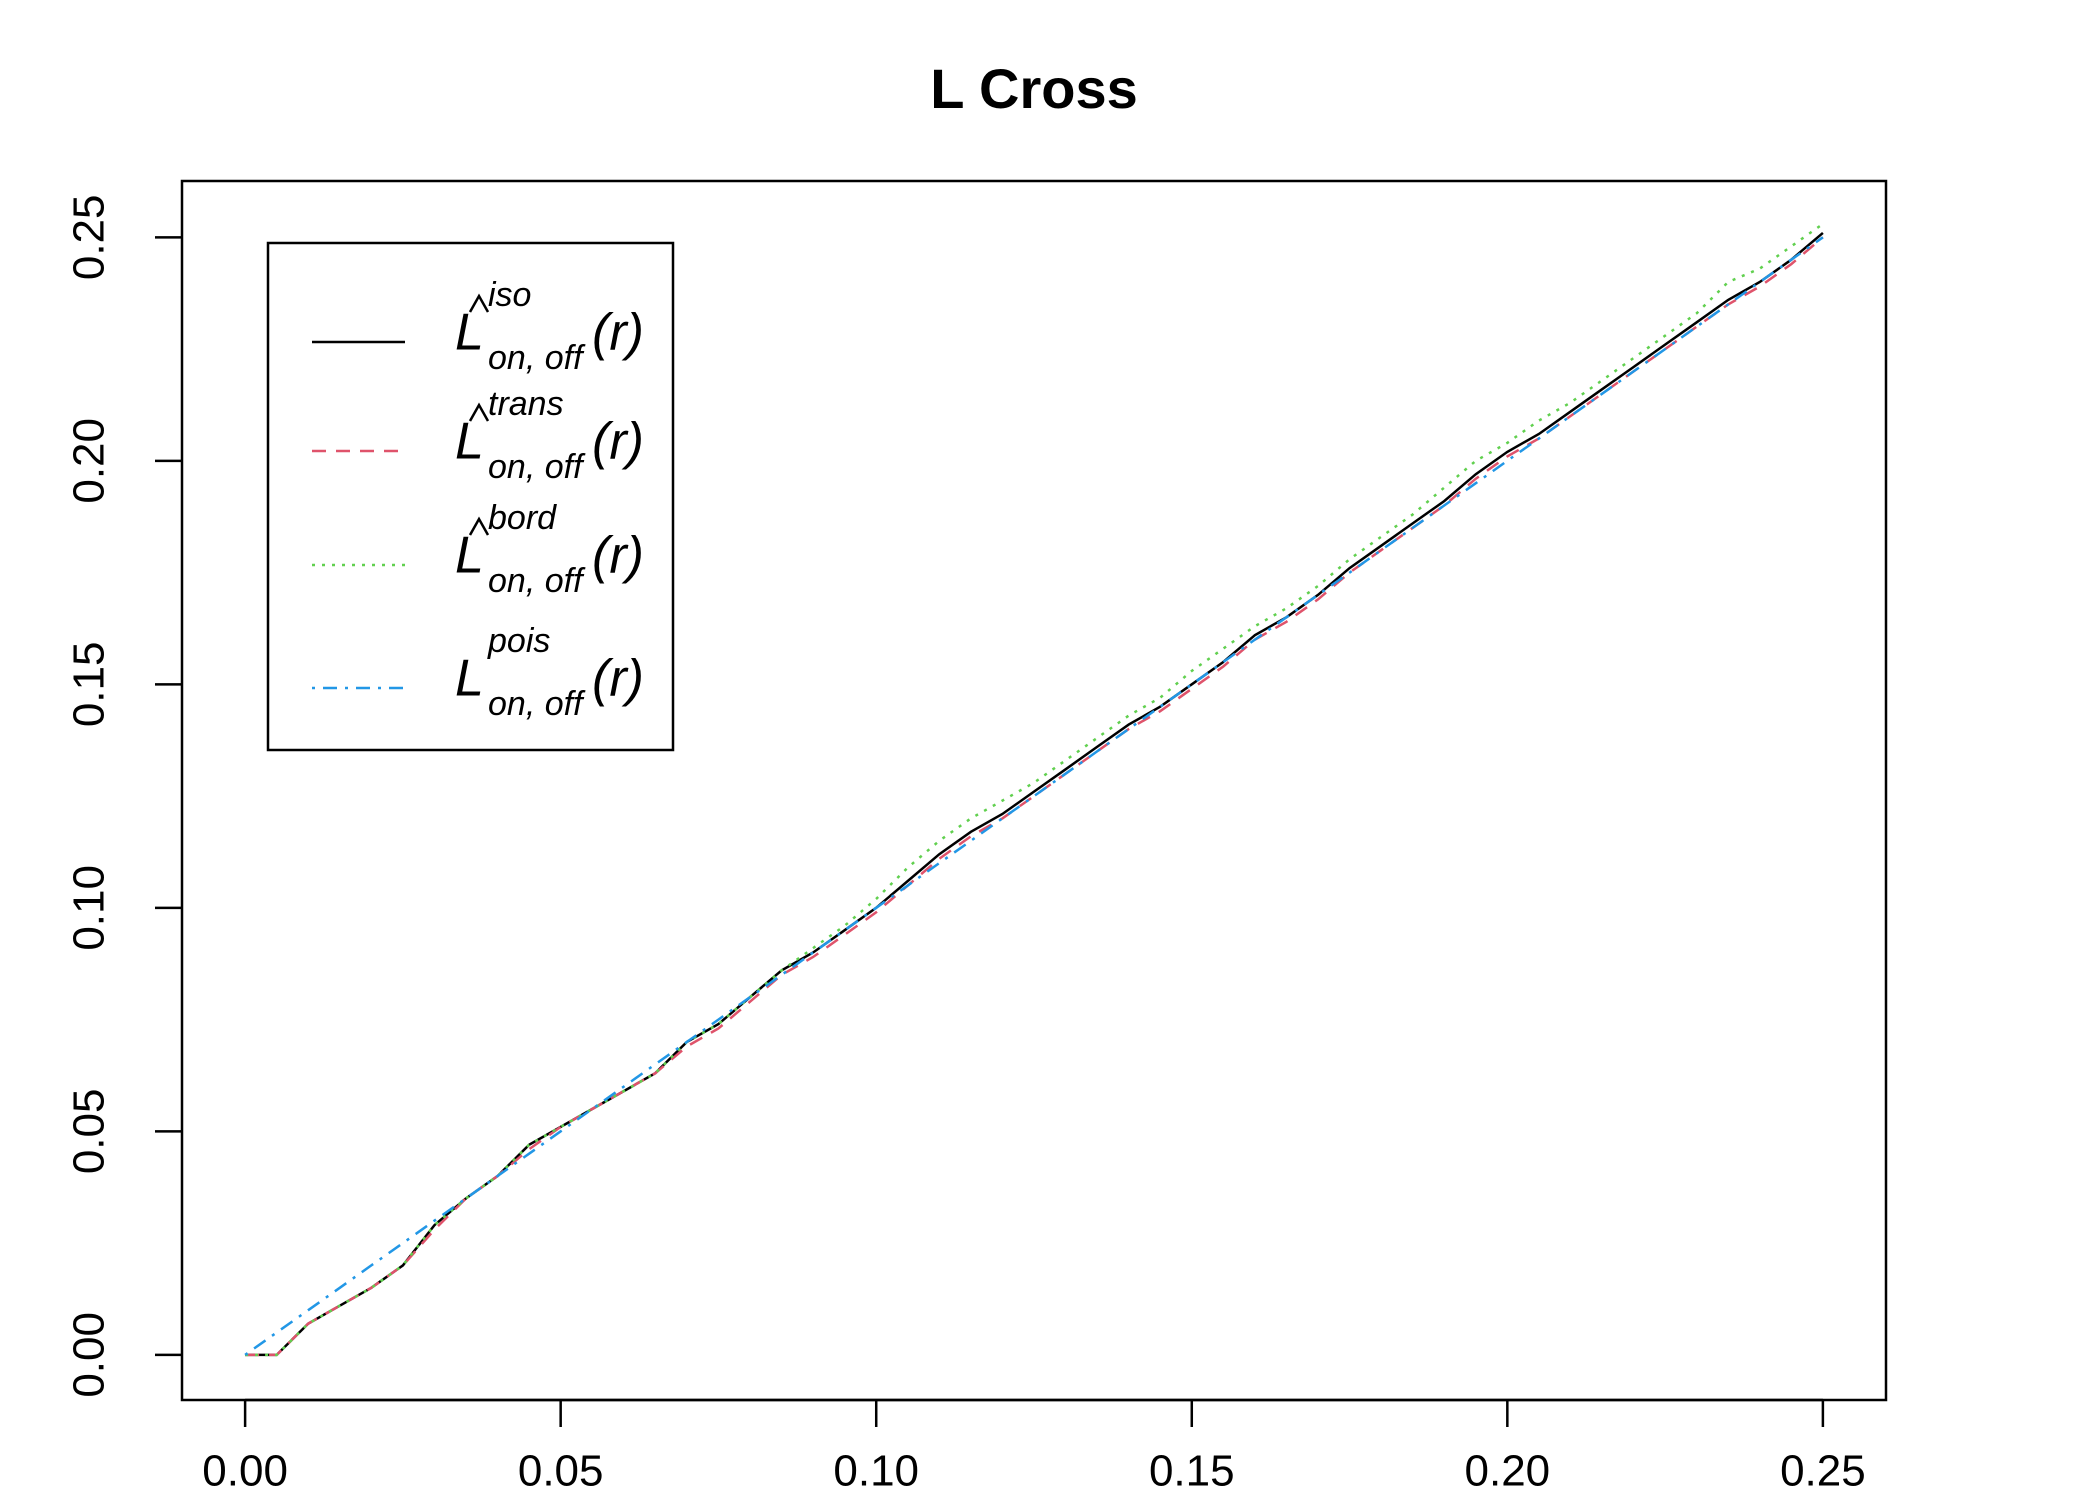 This screenshot has height=1500, width=2100. Describe the element at coordinates (526, 404) in the screenshot. I see `legend-sup: trans` at that location.